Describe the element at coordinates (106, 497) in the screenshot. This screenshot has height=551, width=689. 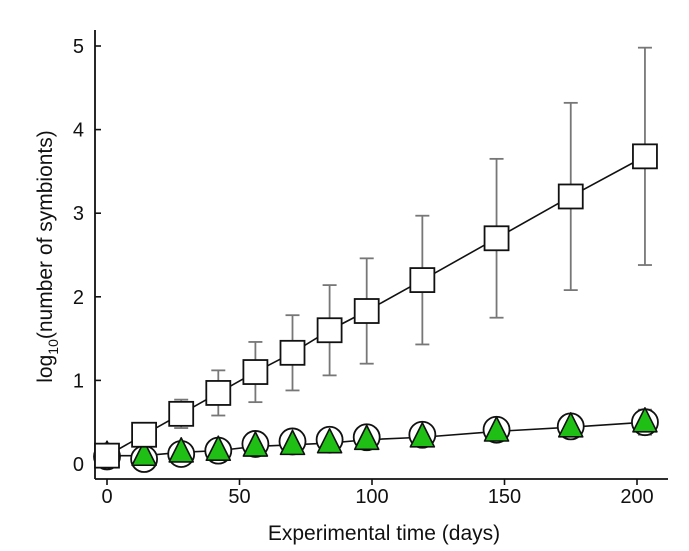
I see `x-tick-label: 0` at that location.